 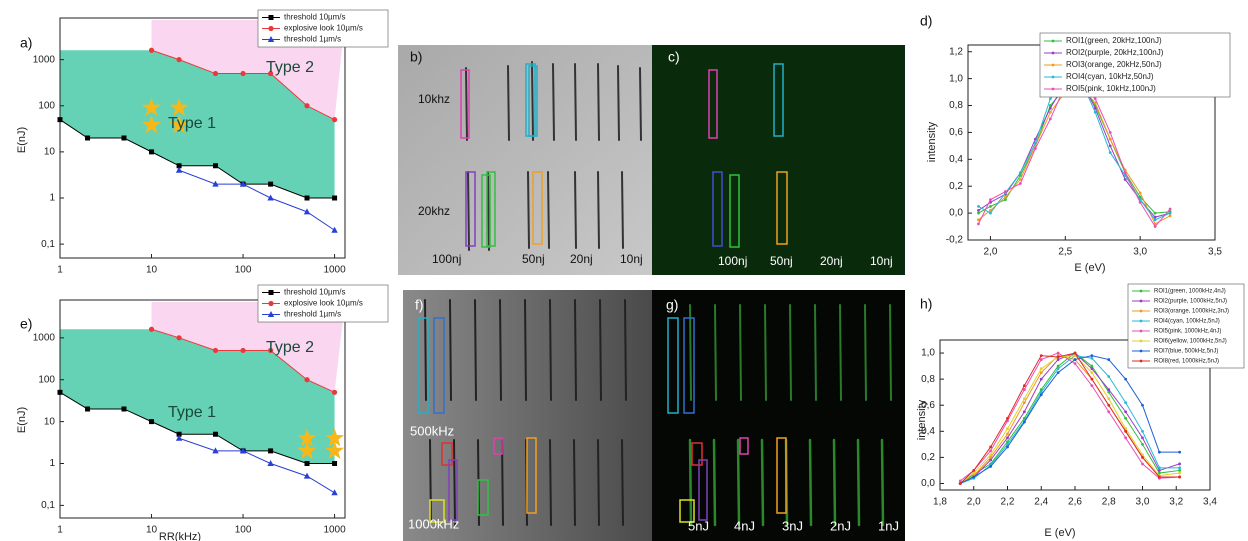 What do you see at coordinates (956, 105) in the screenshot?
I see `y-tick-label: 0,8` at bounding box center [956, 105].